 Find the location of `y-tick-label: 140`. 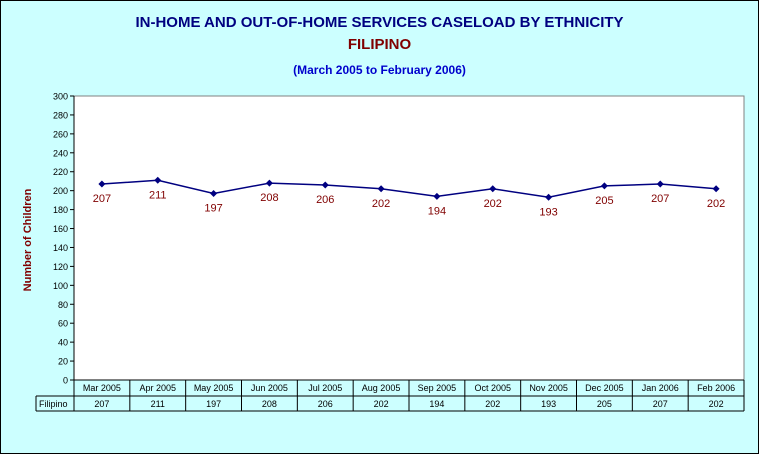

y-tick-label: 140 is located at coordinates (60, 248).